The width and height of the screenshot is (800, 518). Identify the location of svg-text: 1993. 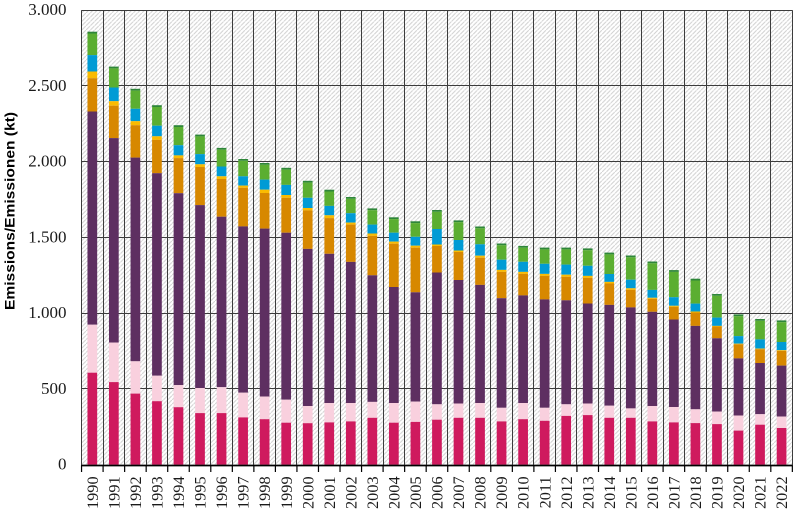
(157, 492).